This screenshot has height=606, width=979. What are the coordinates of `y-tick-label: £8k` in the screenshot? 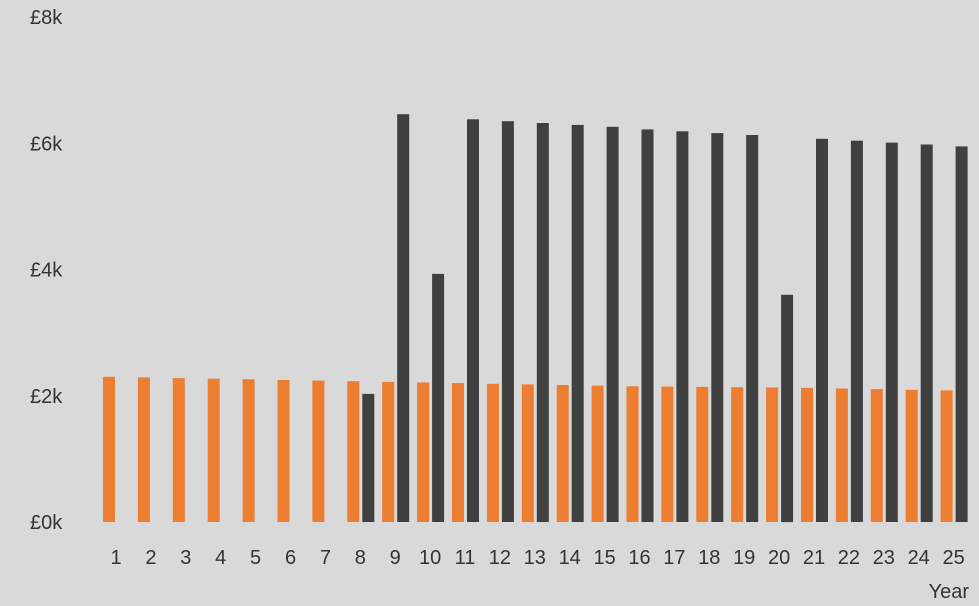 It's located at (46, 18).